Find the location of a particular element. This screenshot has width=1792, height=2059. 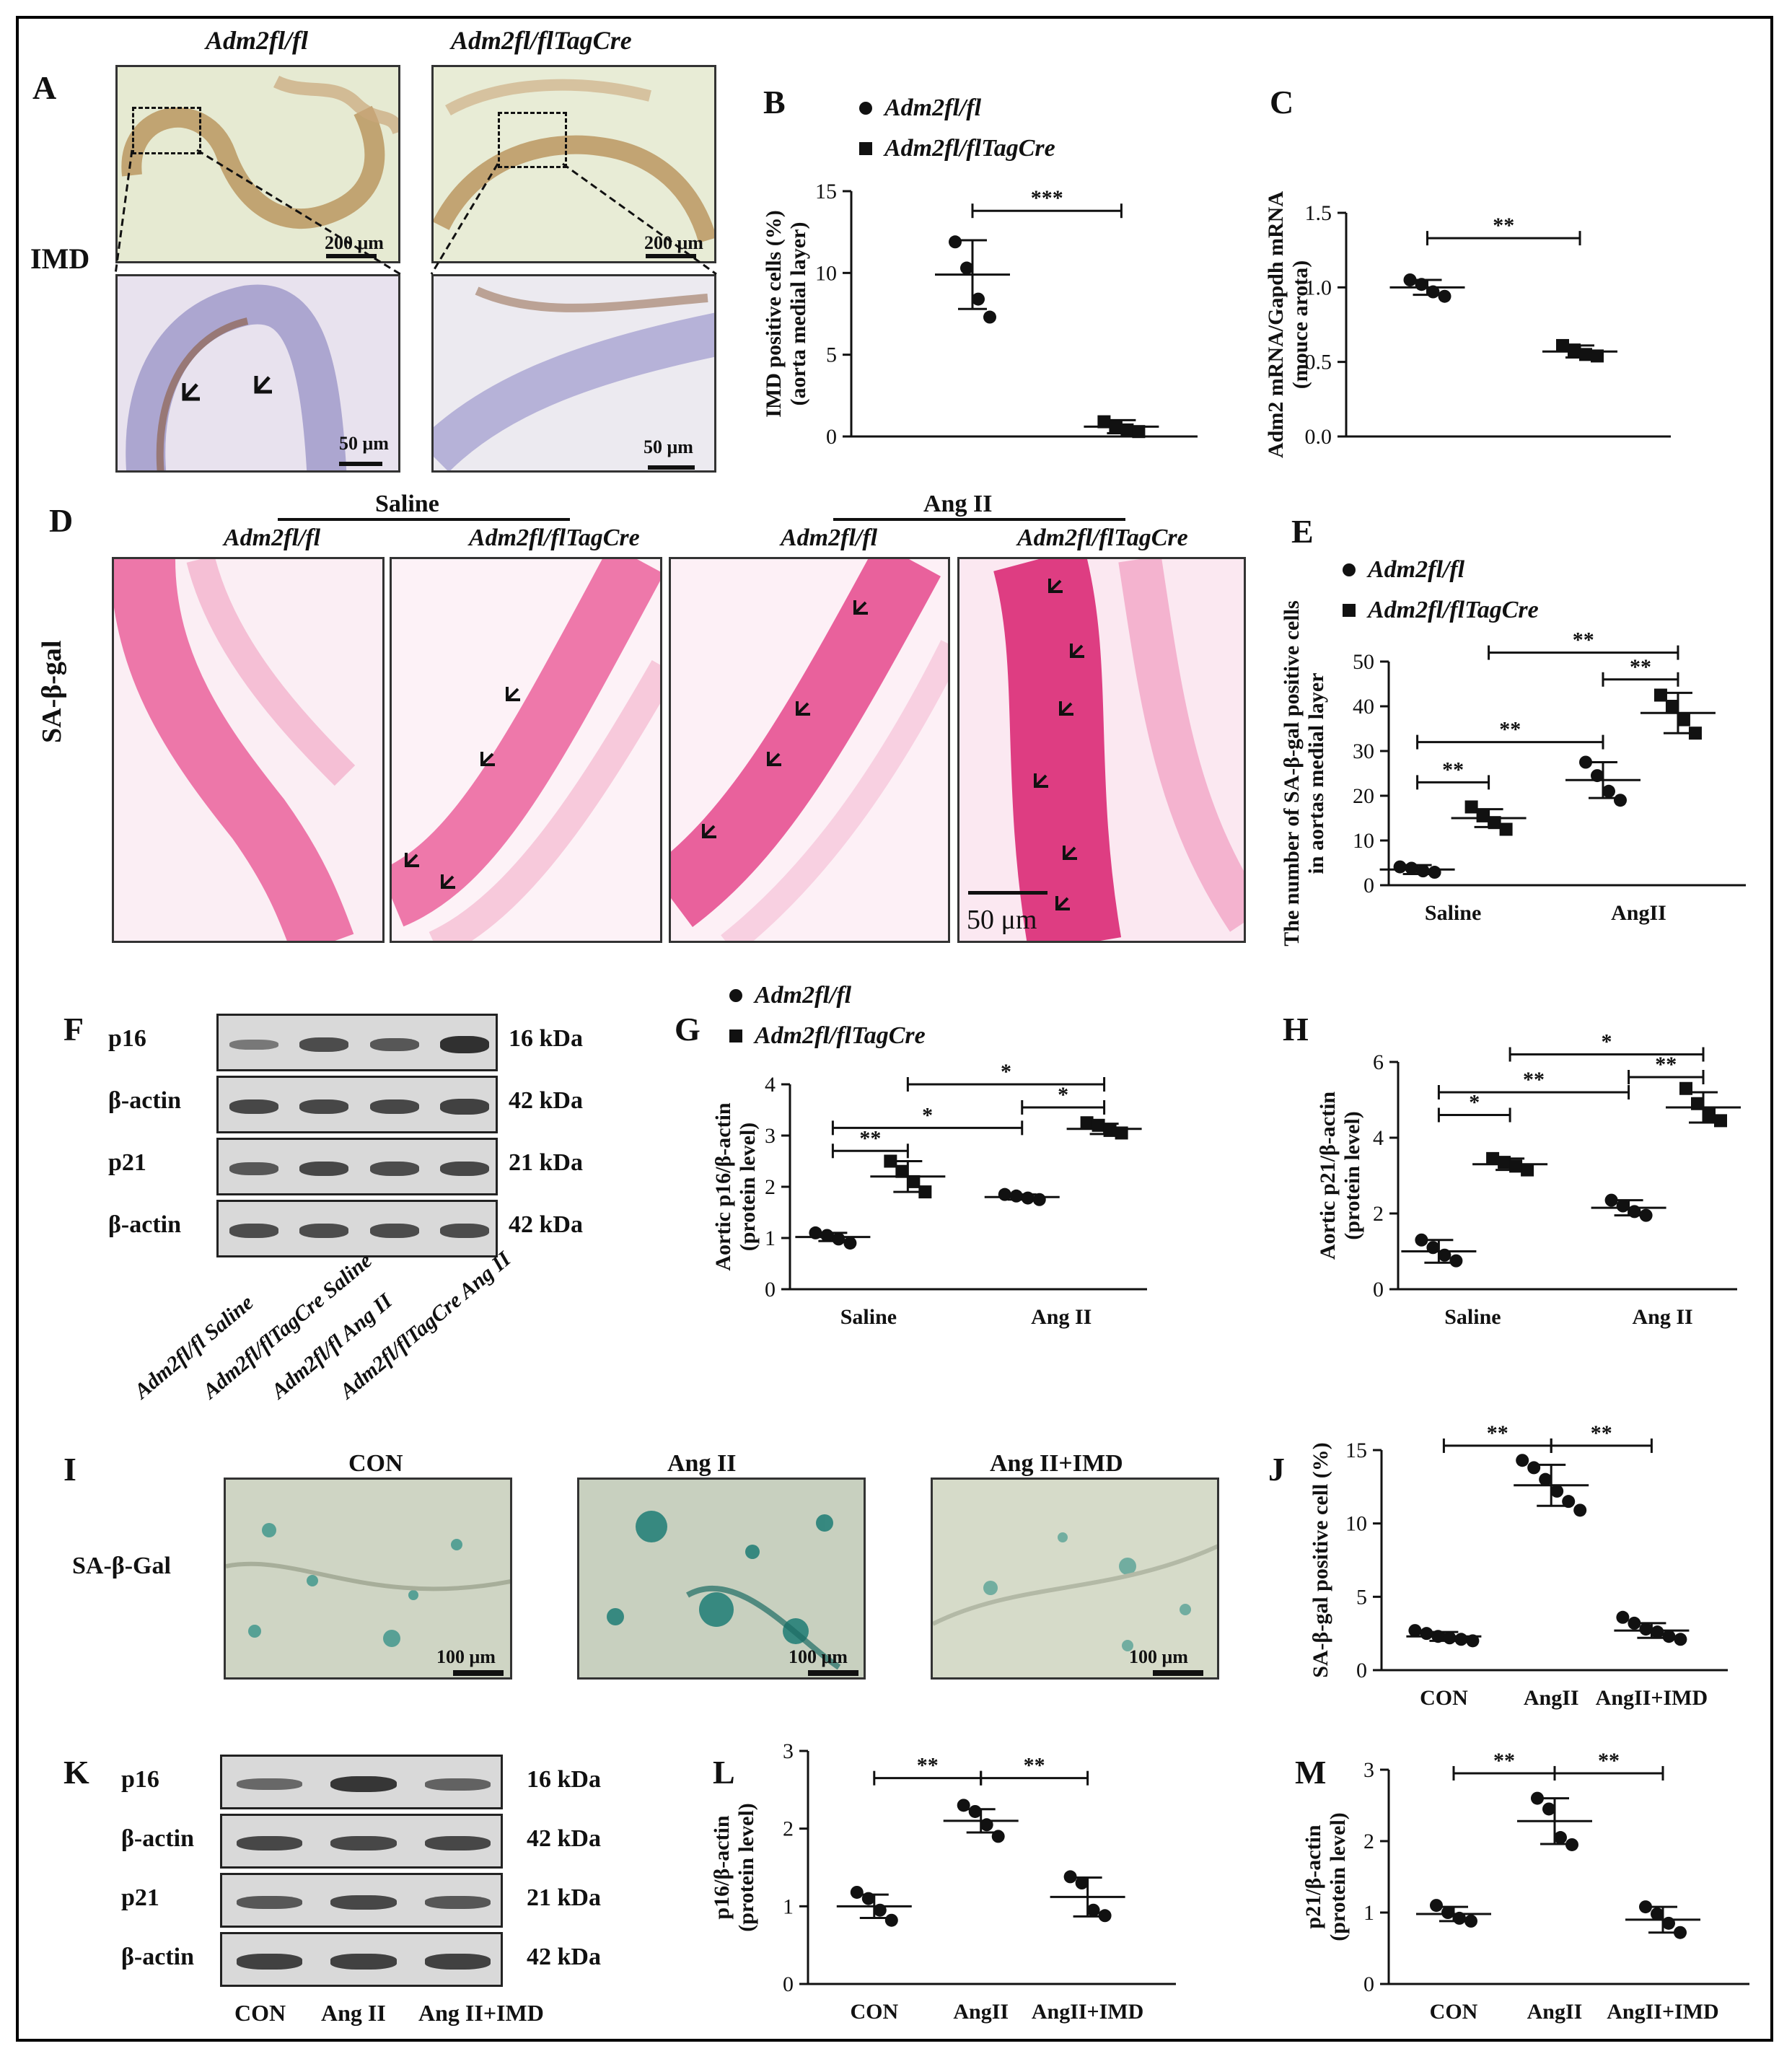

scalebar-label-a1: 200 μm is located at coordinates (354, 243).